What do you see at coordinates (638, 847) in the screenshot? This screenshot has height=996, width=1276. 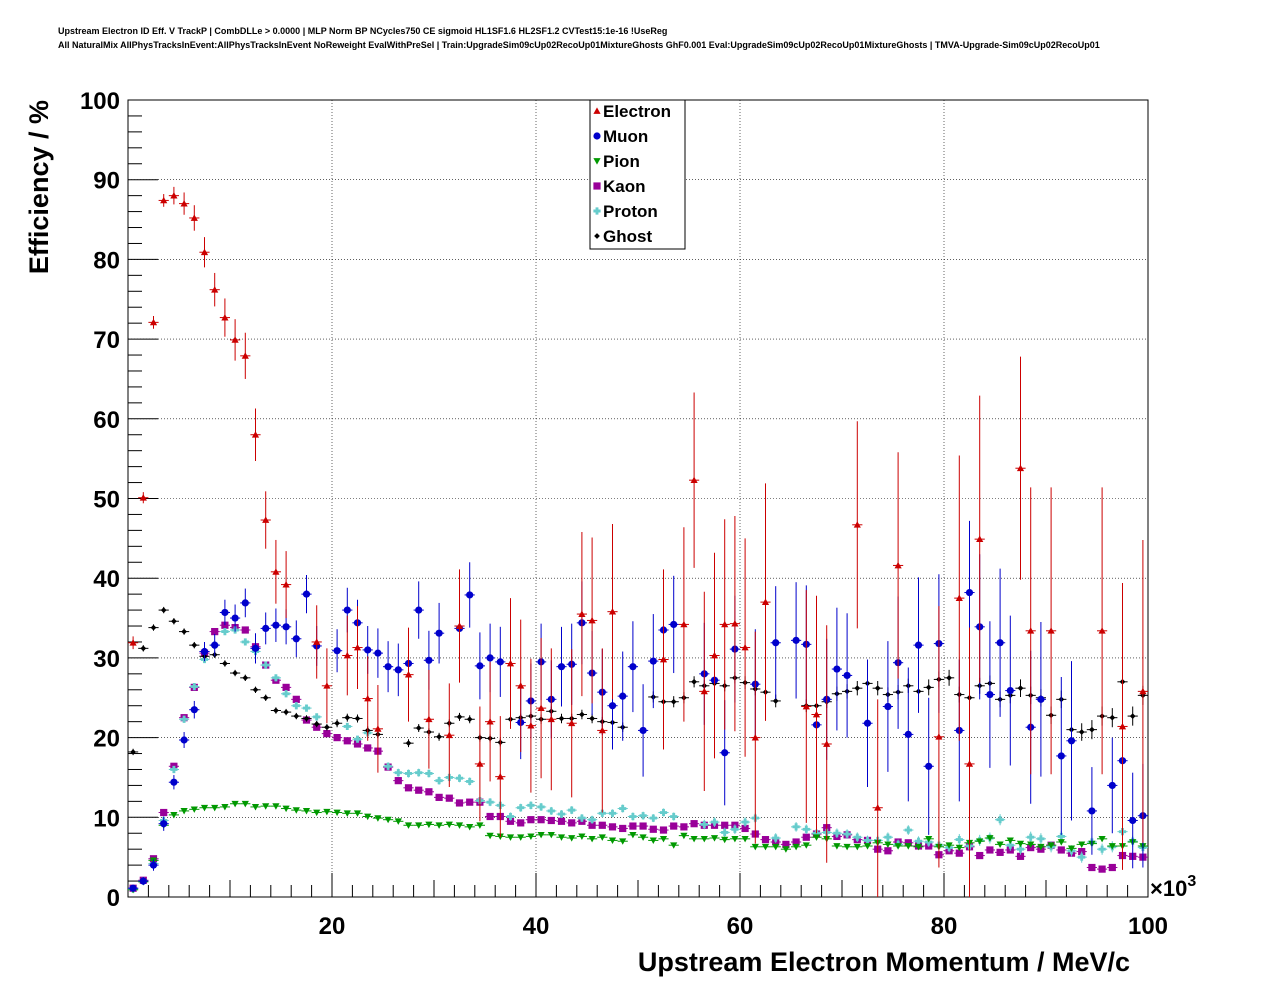 I see `series-pion` at bounding box center [638, 847].